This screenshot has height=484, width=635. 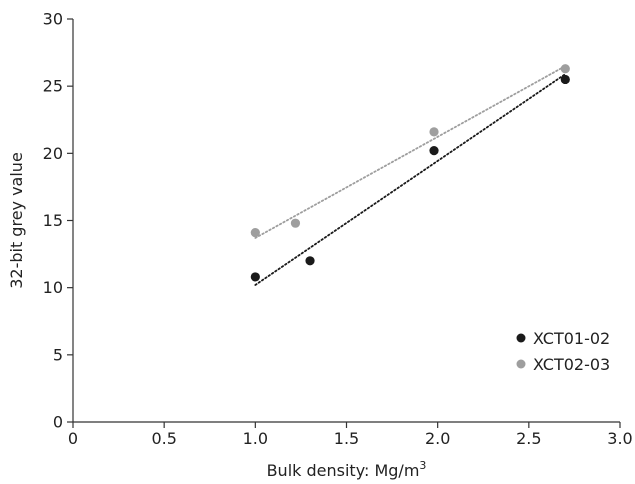 What do you see at coordinates (53, 287) in the screenshot?
I see `y-tick-label: 10` at bounding box center [53, 287].